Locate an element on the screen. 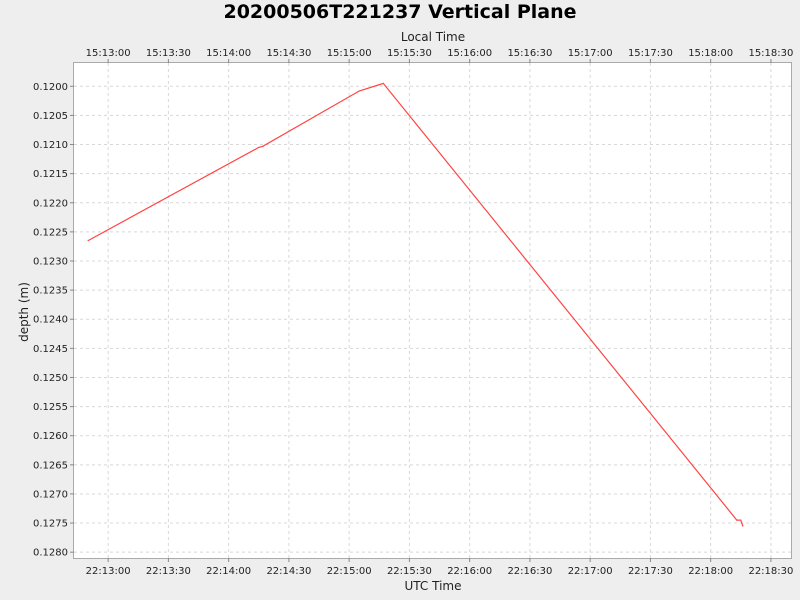 The width and height of the screenshot is (800, 600). x-tick-label: 22:17:00 is located at coordinates (590, 571).